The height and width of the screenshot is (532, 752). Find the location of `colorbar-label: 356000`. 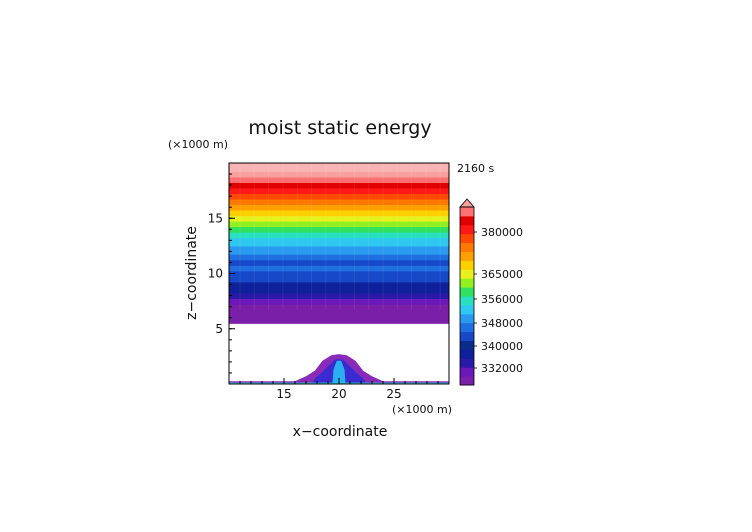

colorbar-label: 356000 is located at coordinates (502, 299).